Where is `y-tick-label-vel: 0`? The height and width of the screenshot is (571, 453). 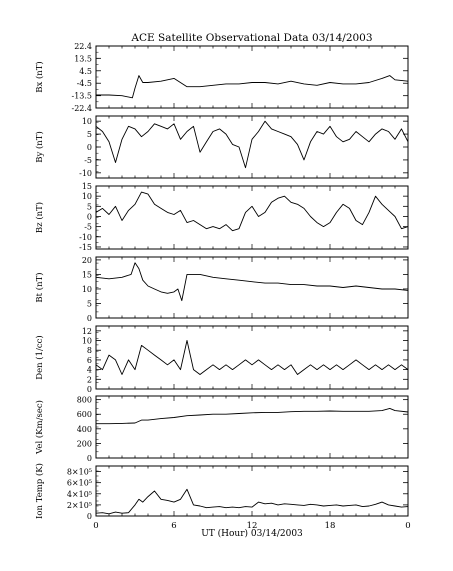 y-tick-label-vel: 0 is located at coordinates (89, 458).